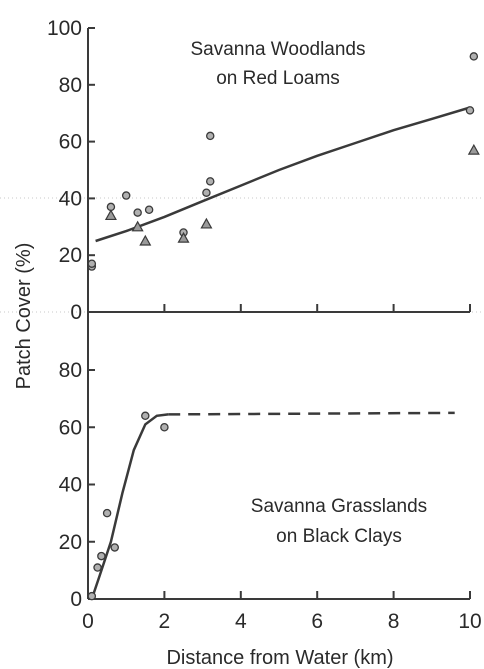 Image resolution: width=484 pixels, height=669 pixels. I want to click on x-tick-label: 0, so click(88, 621).